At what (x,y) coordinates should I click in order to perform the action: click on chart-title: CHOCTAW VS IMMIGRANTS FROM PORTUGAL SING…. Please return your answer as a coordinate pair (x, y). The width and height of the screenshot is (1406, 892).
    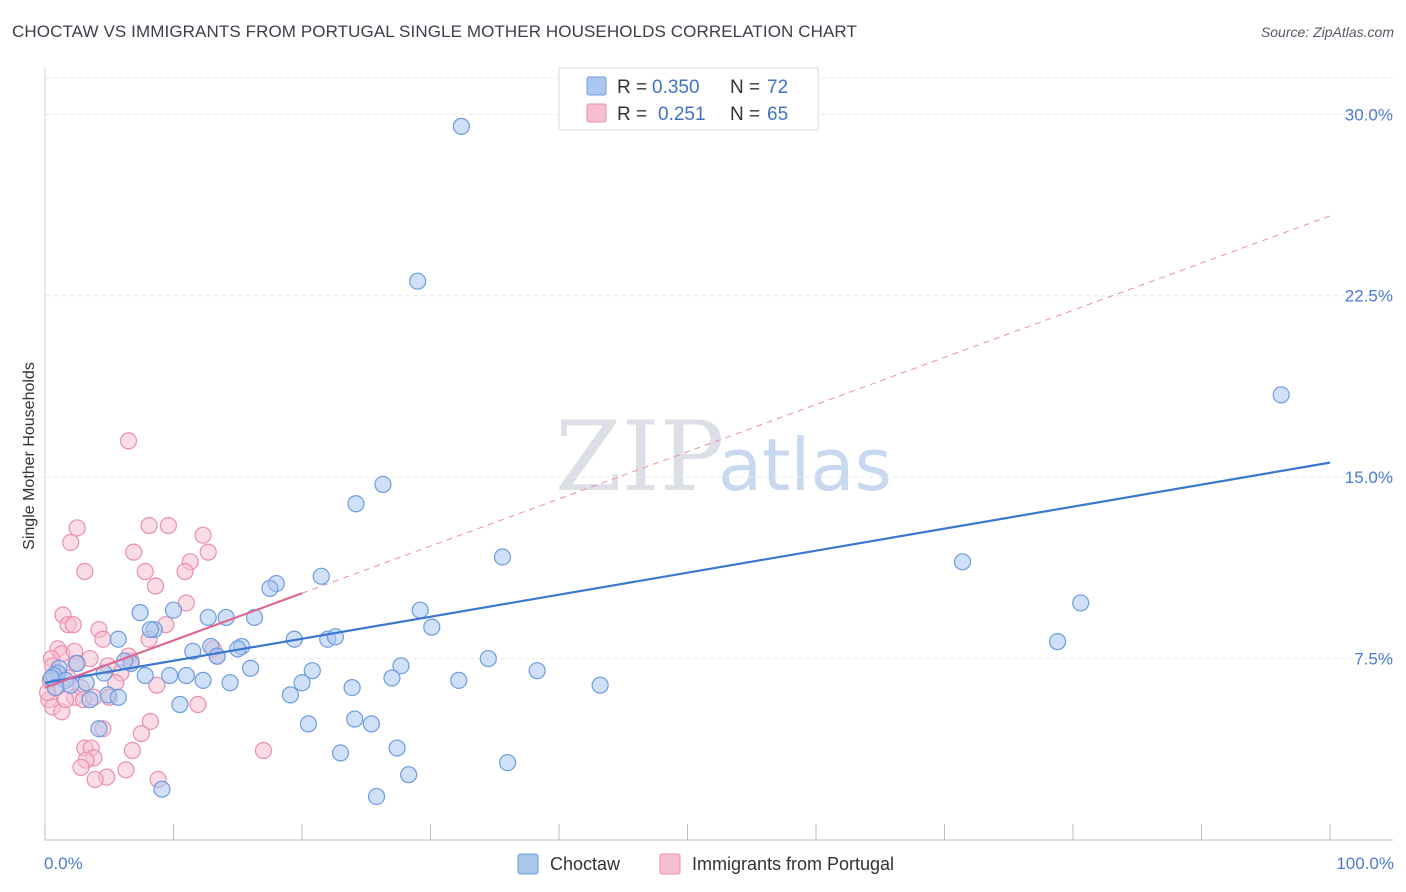
    Looking at the image, I should click on (434, 31).